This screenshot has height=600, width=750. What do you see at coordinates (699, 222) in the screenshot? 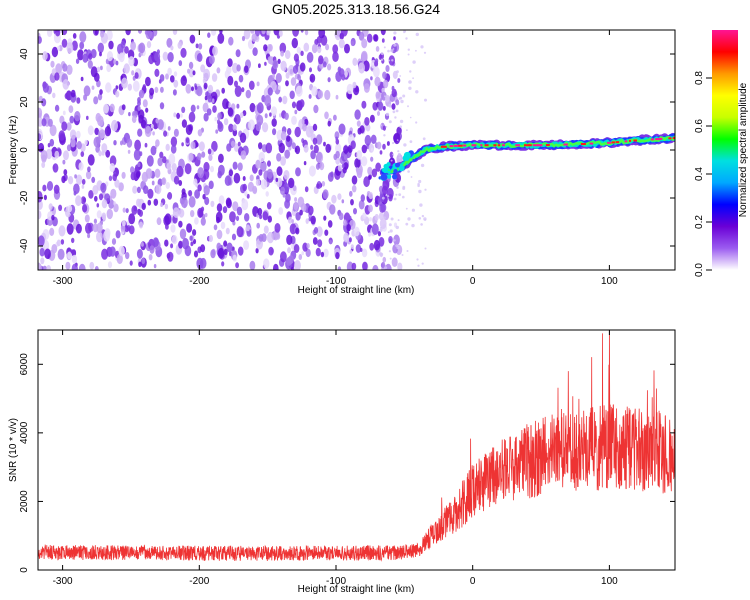
I see `colorbar-tick-label: 0.2` at bounding box center [699, 222].